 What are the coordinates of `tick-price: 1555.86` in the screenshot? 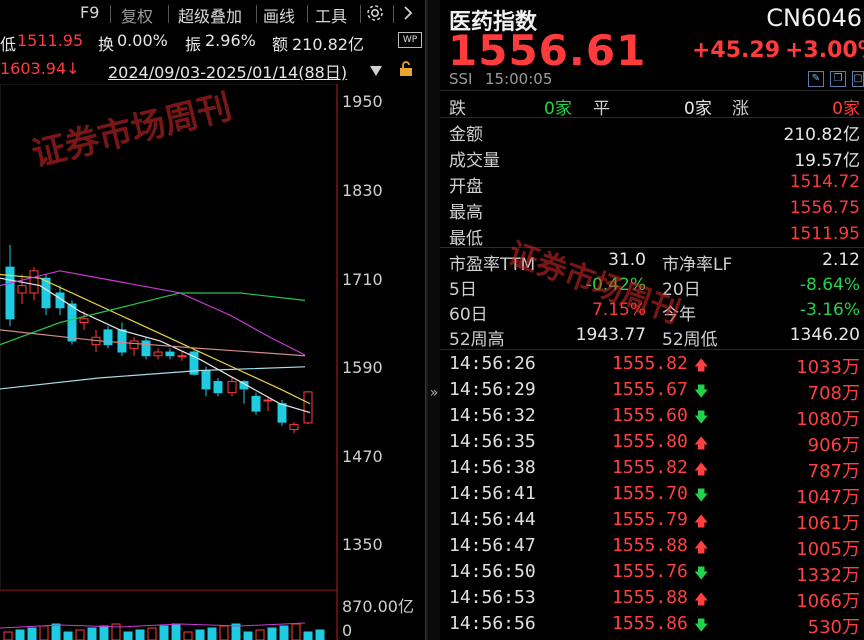 It's located at (650, 623).